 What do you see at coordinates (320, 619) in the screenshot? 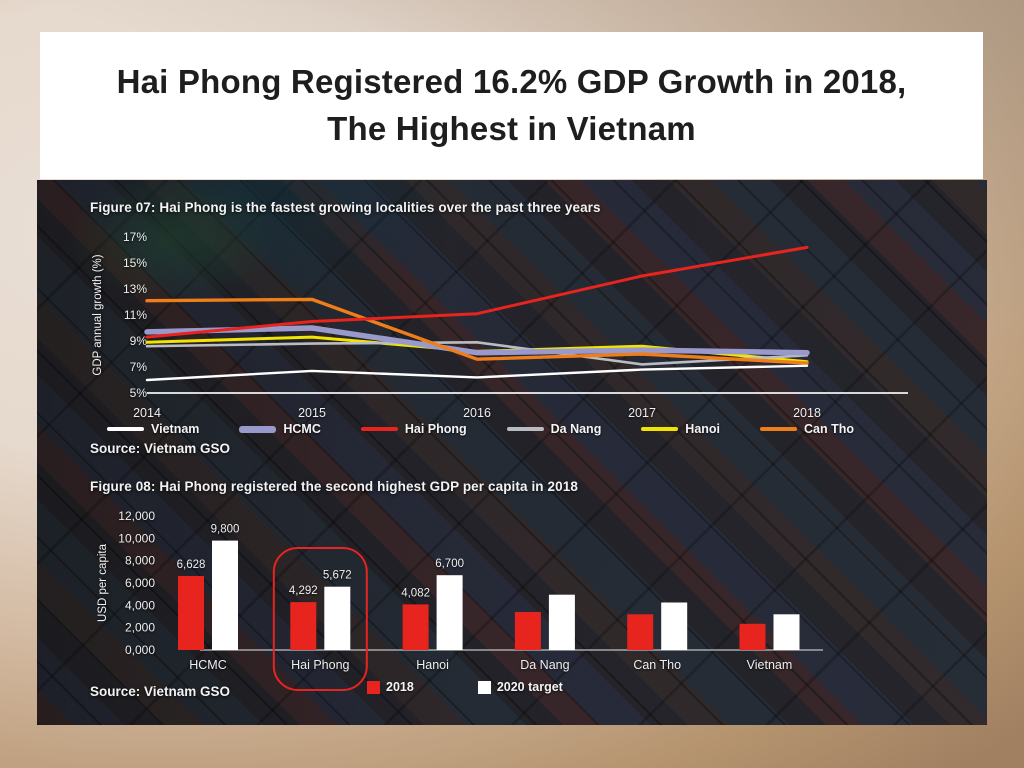
I see `fig08-highlight-box` at bounding box center [320, 619].